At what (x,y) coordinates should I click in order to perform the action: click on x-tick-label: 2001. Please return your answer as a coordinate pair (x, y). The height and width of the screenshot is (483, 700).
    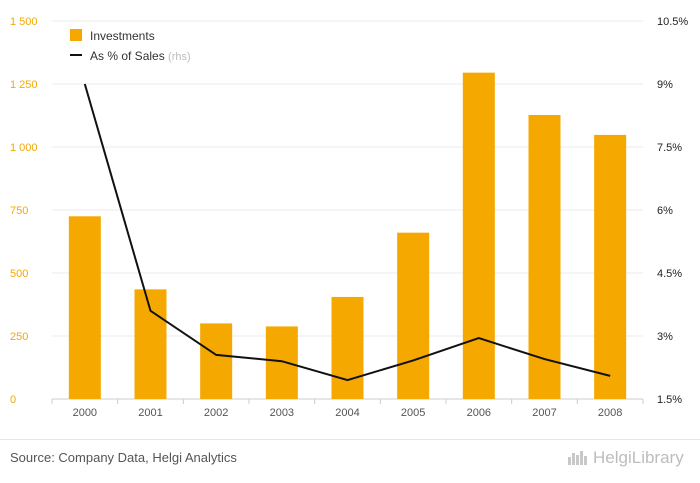
    Looking at the image, I should click on (150, 413).